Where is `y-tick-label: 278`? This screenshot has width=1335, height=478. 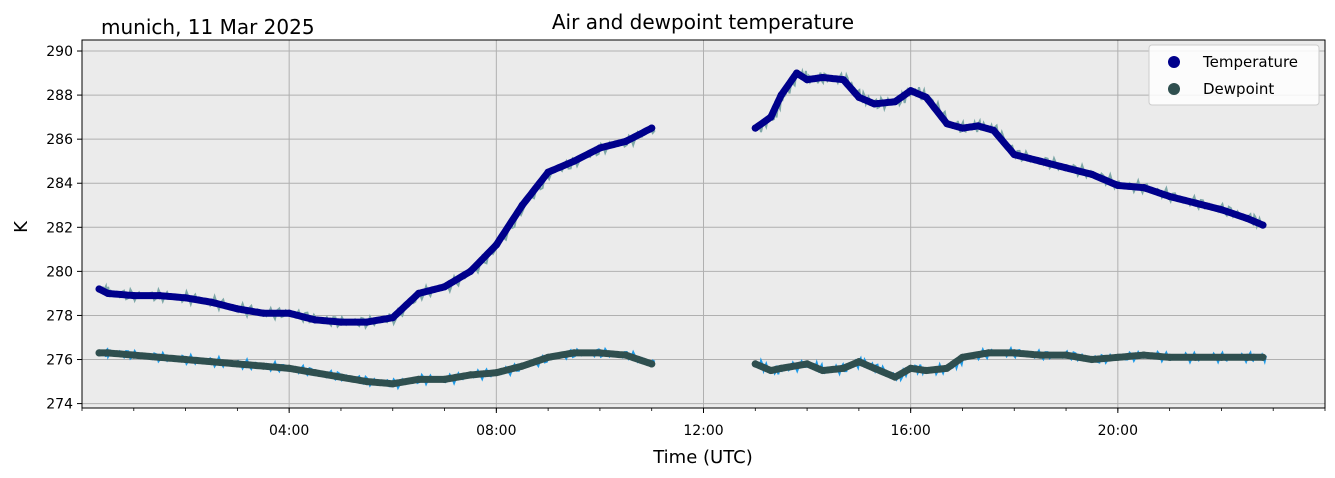 y-tick-label: 278 is located at coordinates (59, 316).